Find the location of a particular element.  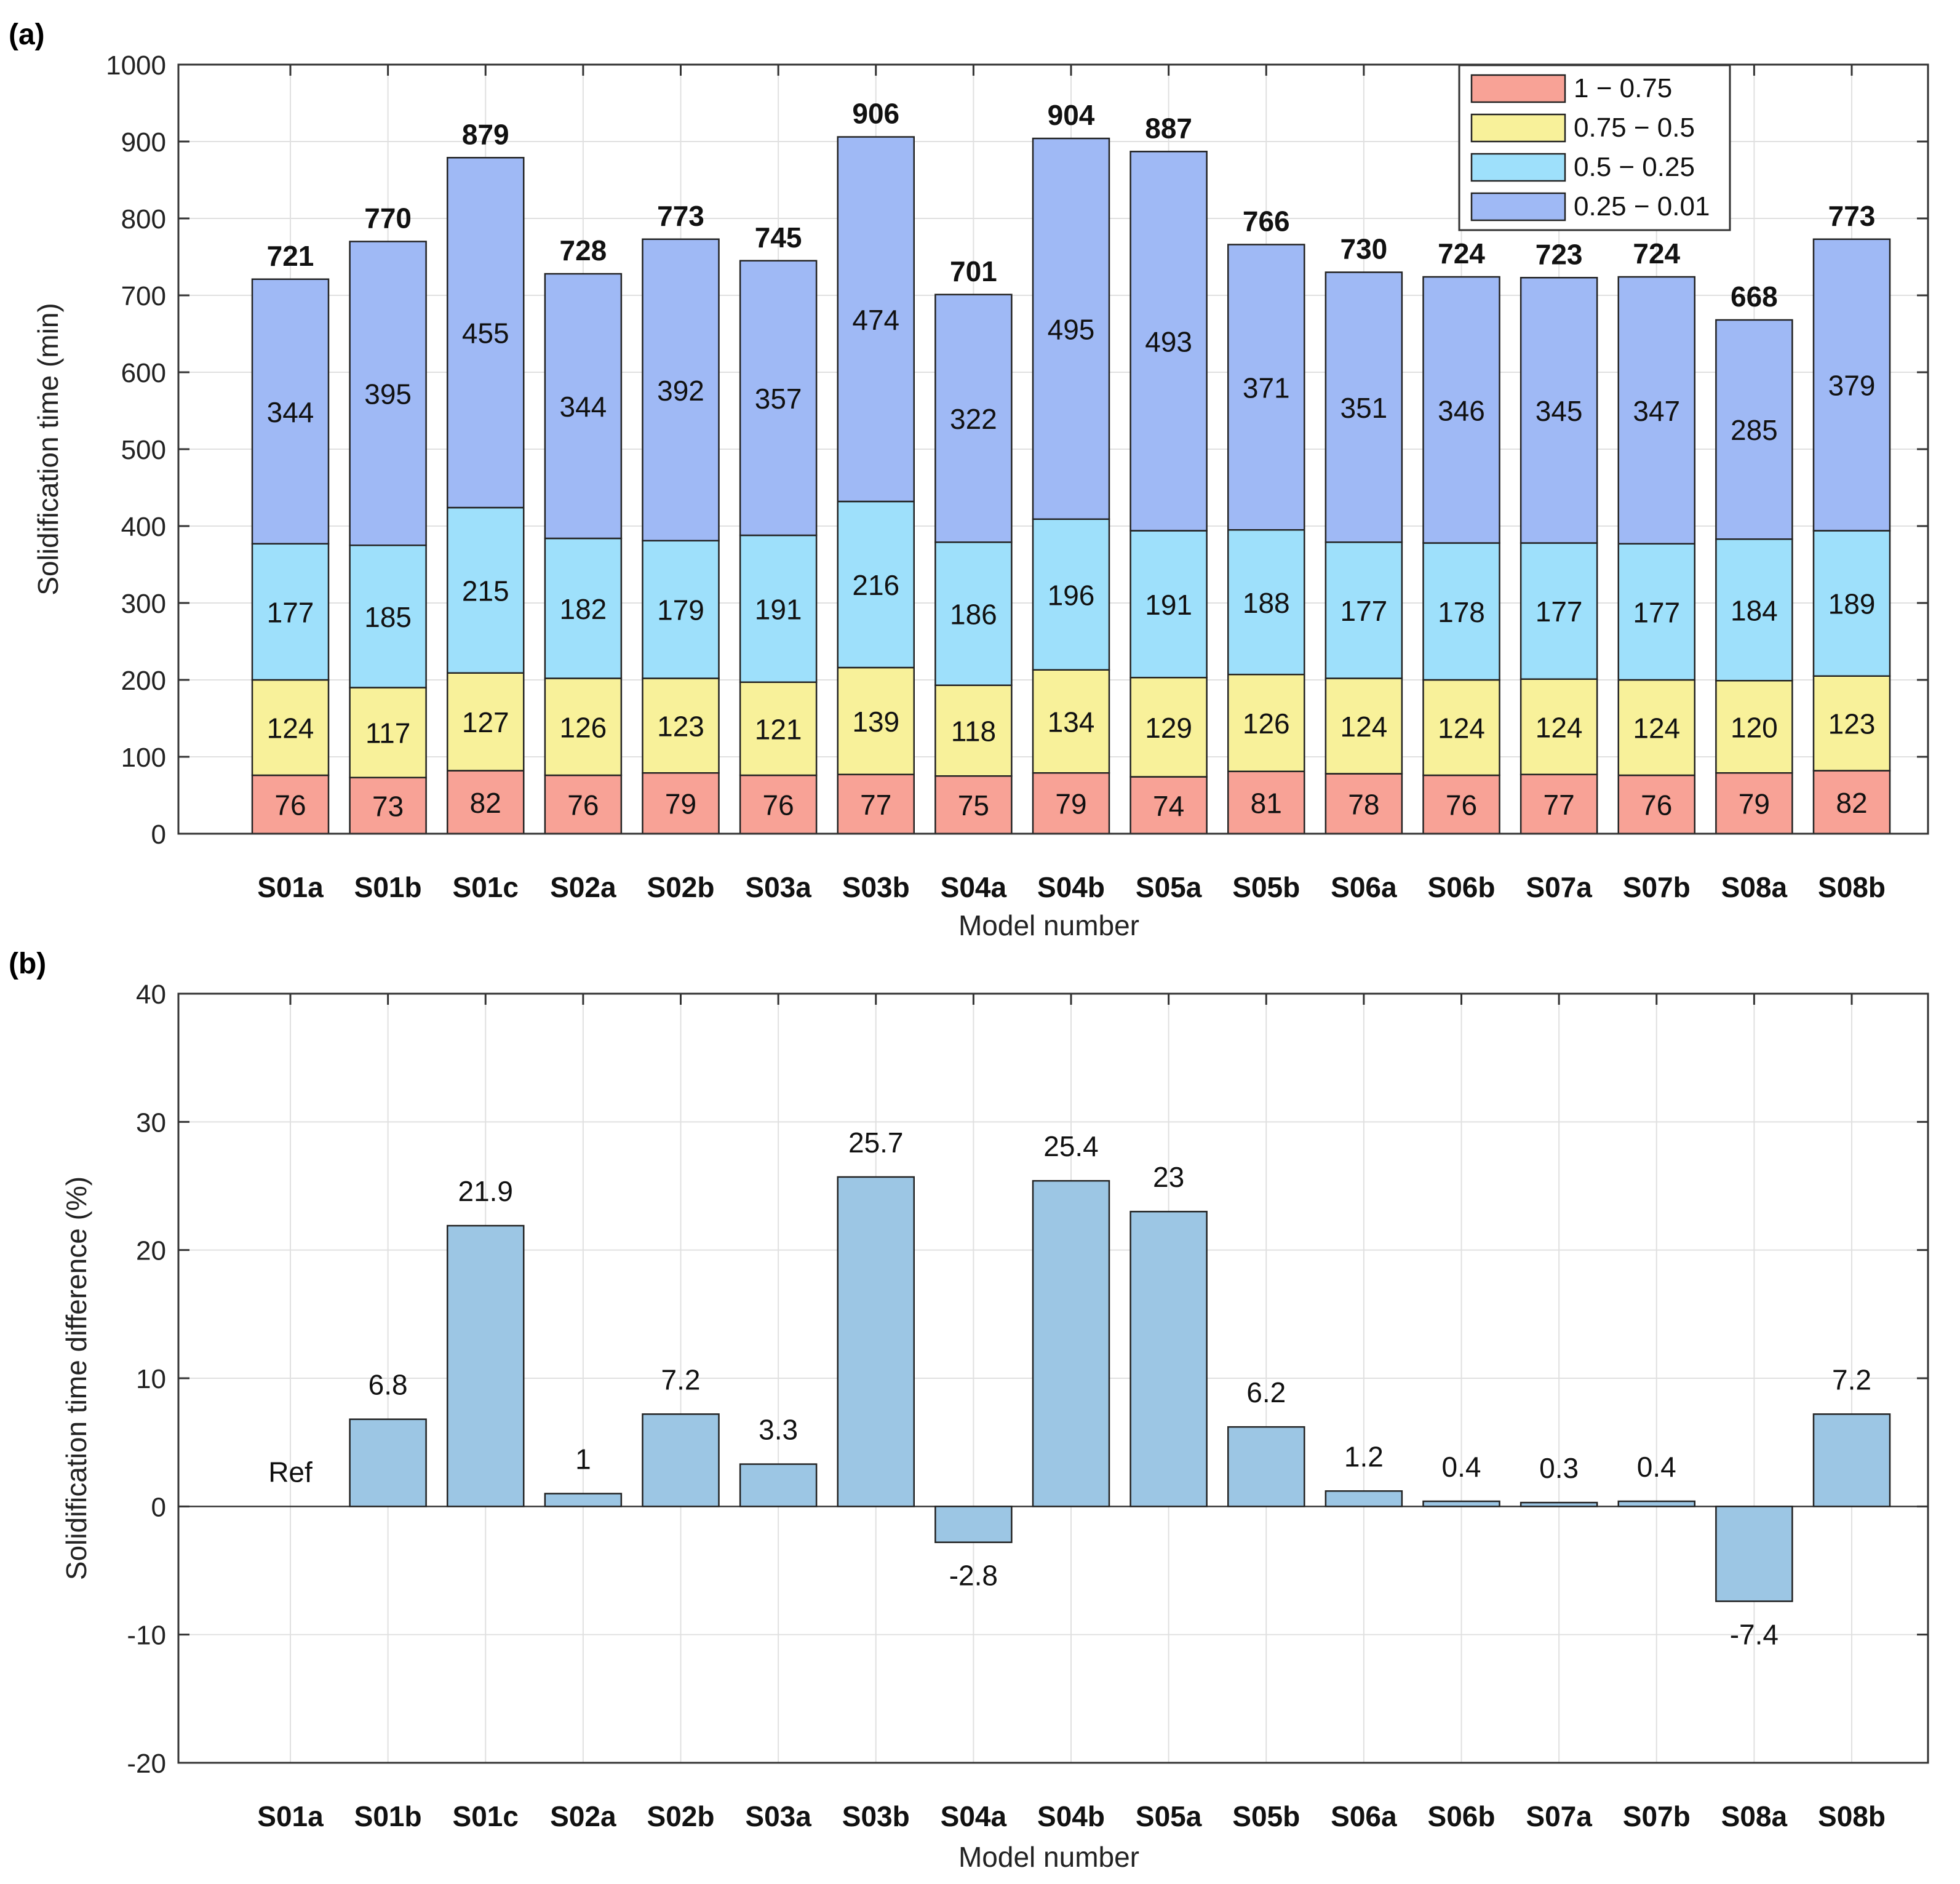

panel-b-xtick-label: S06b is located at coordinates (1462, 1816).